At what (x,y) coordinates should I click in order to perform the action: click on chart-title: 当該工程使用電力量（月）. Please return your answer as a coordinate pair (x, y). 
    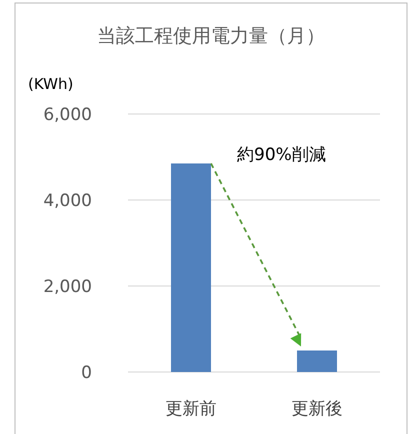
    Looking at the image, I should click on (211, 36).